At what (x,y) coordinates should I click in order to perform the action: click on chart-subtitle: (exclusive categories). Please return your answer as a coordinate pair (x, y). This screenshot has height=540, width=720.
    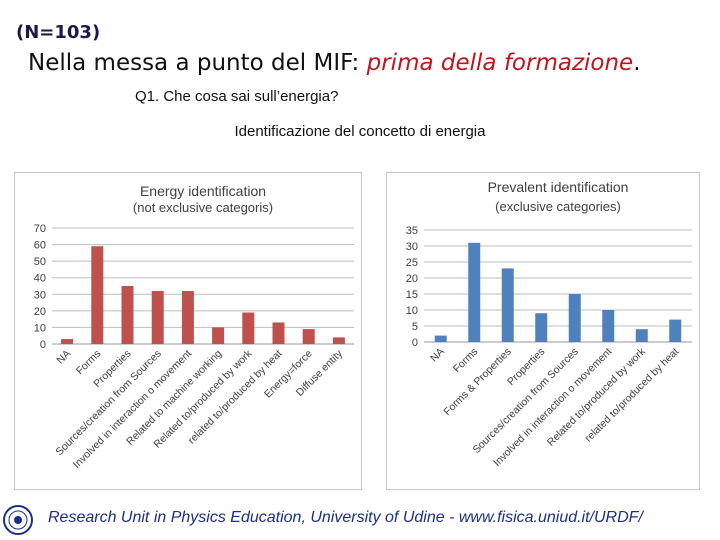
    Looking at the image, I should click on (558, 206).